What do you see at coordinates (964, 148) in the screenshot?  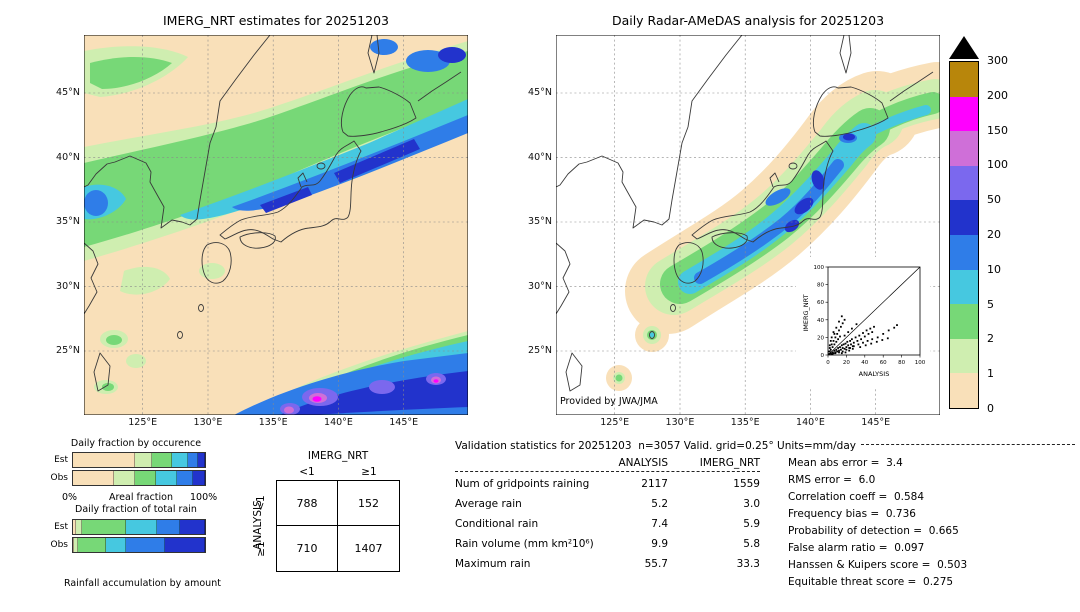 I see `colorbar-segment-orchid` at bounding box center [964, 148].